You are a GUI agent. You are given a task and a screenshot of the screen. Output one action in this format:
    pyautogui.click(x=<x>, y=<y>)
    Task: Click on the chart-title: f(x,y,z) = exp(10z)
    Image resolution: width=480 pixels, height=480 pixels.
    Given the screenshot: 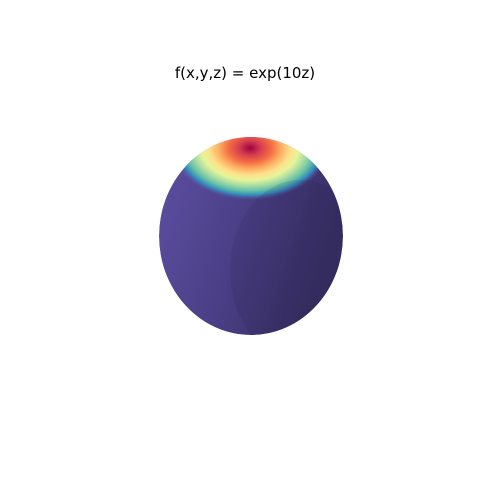 What is the action you would take?
    pyautogui.click(x=245, y=73)
    